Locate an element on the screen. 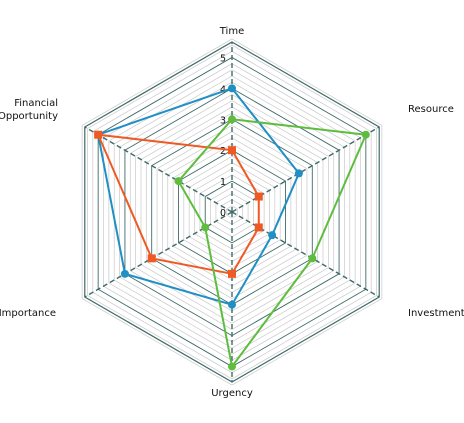 The image size is (464, 423). radial-tick-label: 4 is located at coordinates (223, 89).